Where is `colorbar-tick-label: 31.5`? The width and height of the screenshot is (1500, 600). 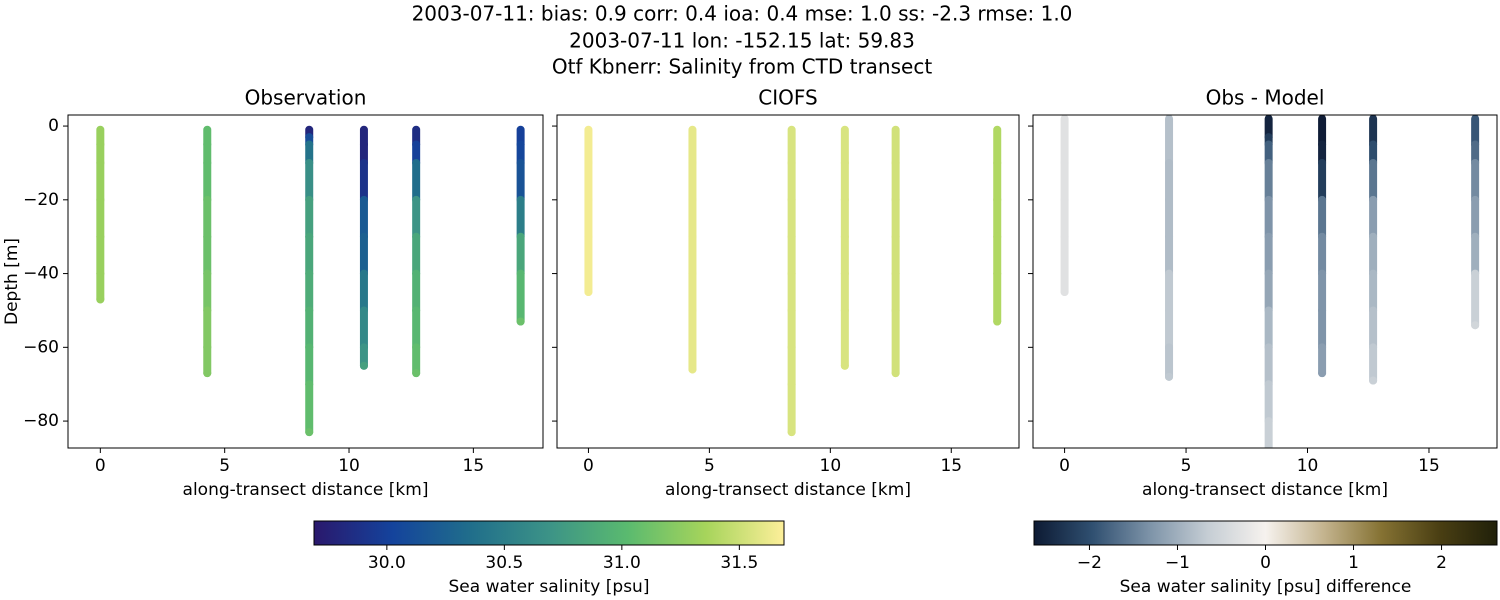 colorbar-tick-label: 31.5 is located at coordinates (739, 563).